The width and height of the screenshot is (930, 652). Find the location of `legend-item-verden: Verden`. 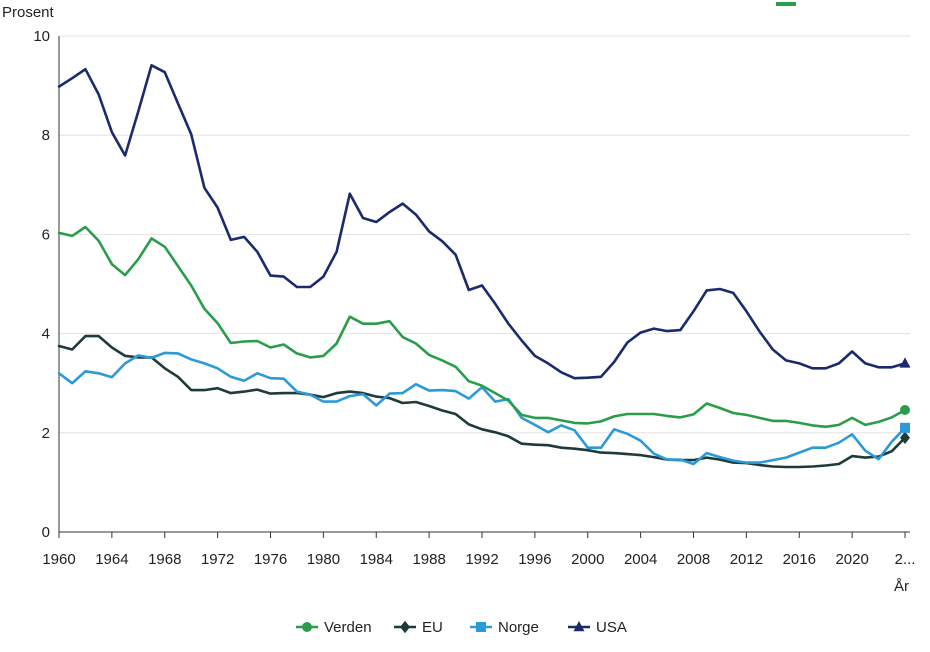

legend-item-verden: Verden is located at coordinates (334, 627).